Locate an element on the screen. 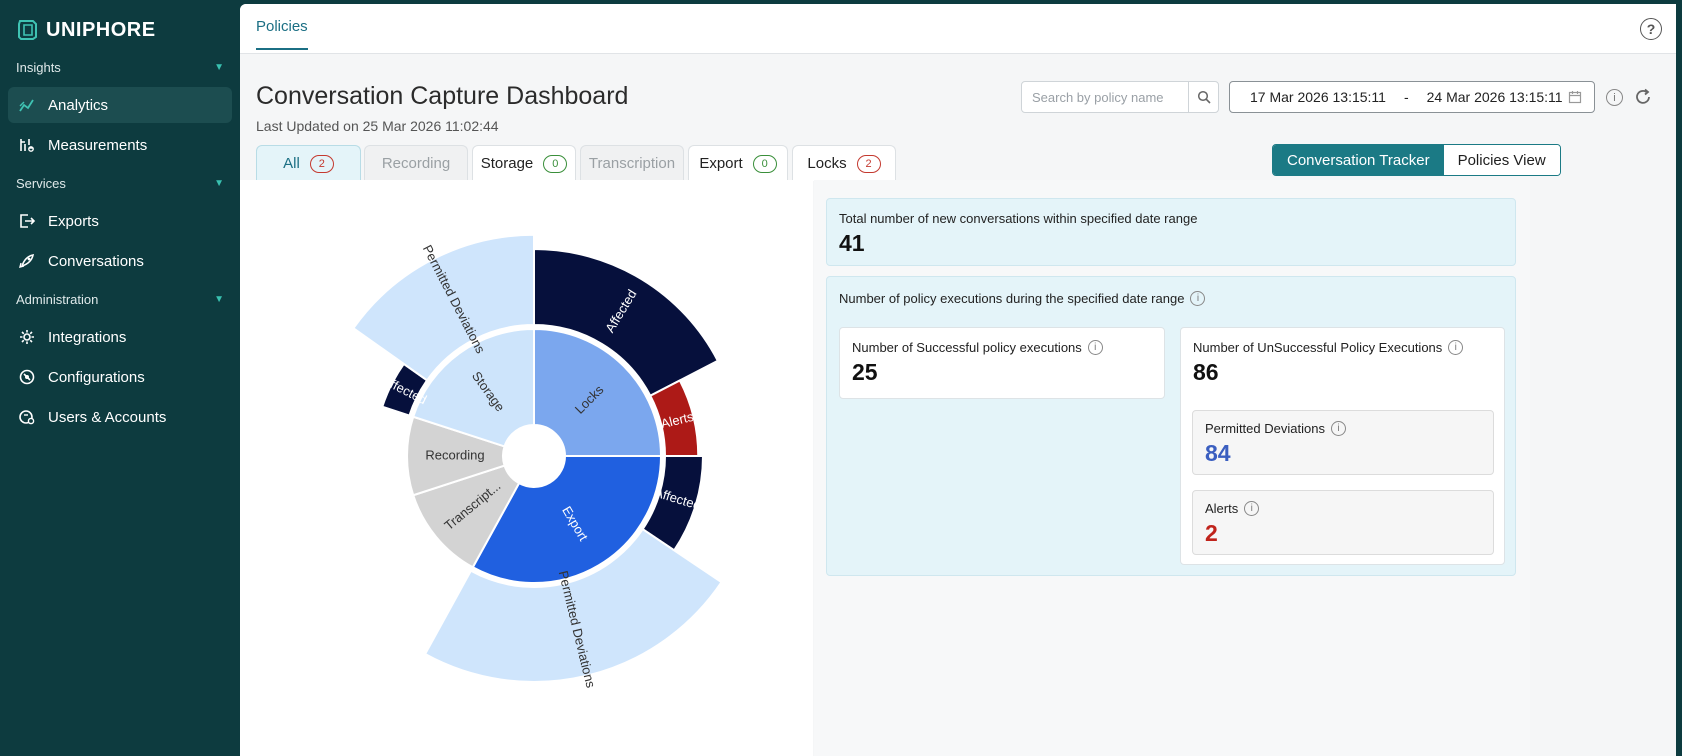 The image size is (1682, 756). filter-tab-label: All is located at coordinates (291, 163).